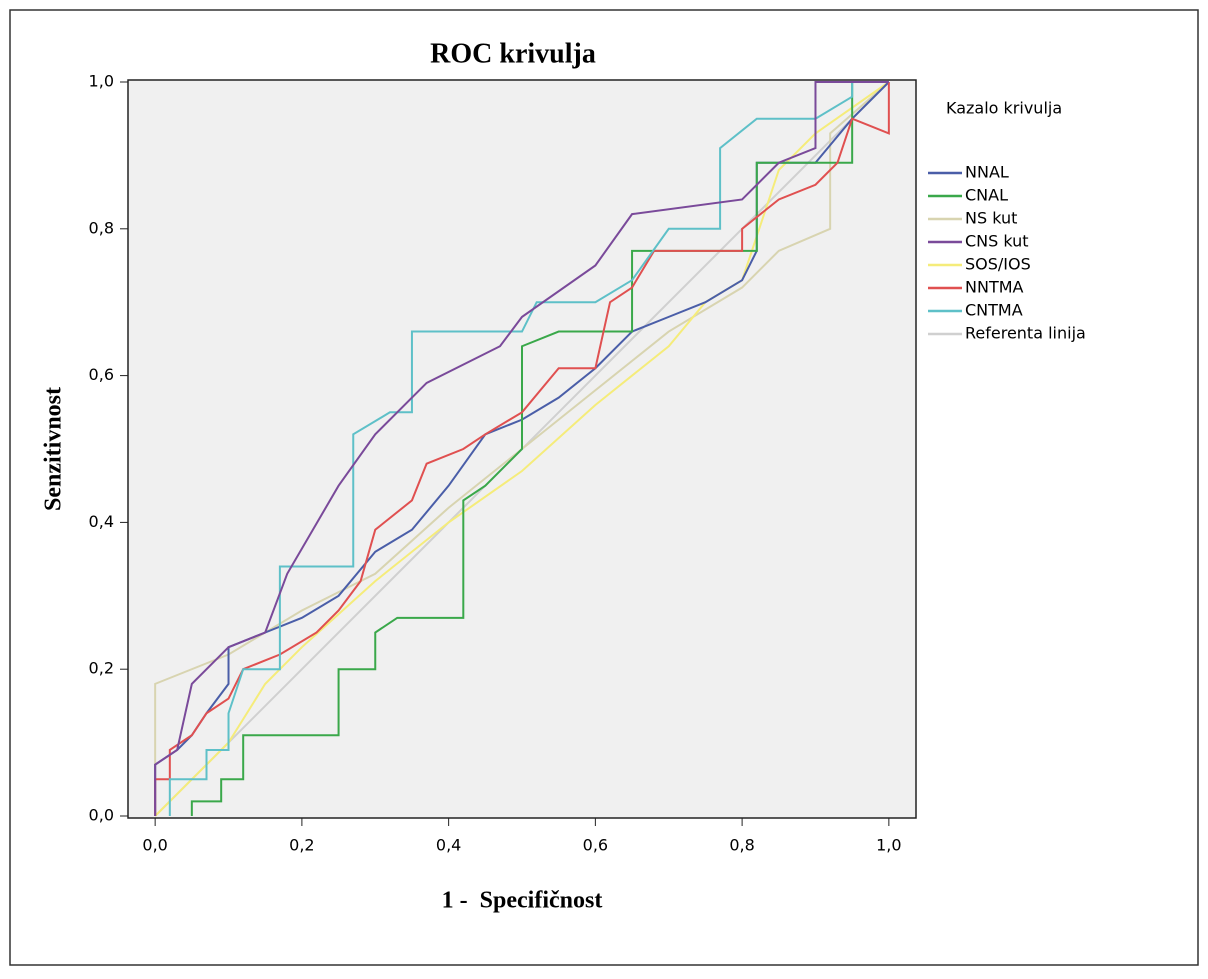 The width and height of the screenshot is (1208, 979). What do you see at coordinates (741, 845) in the screenshot?
I see `x-tick-label: 0,8` at bounding box center [741, 845].